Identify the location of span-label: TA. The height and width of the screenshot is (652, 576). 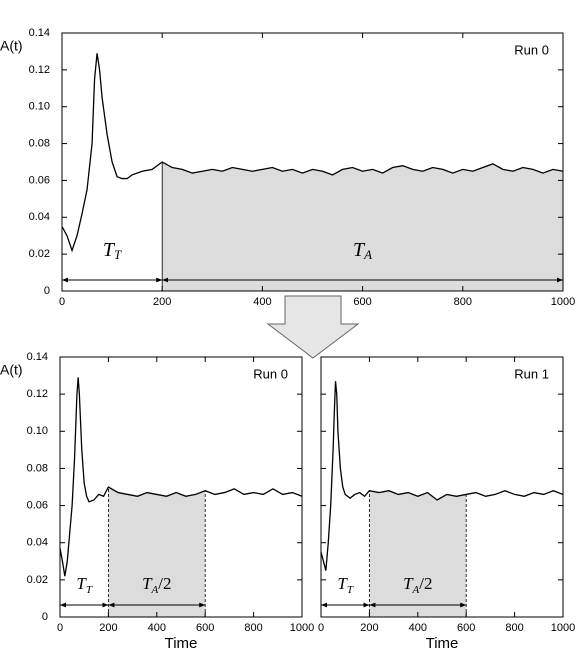
(362, 250).